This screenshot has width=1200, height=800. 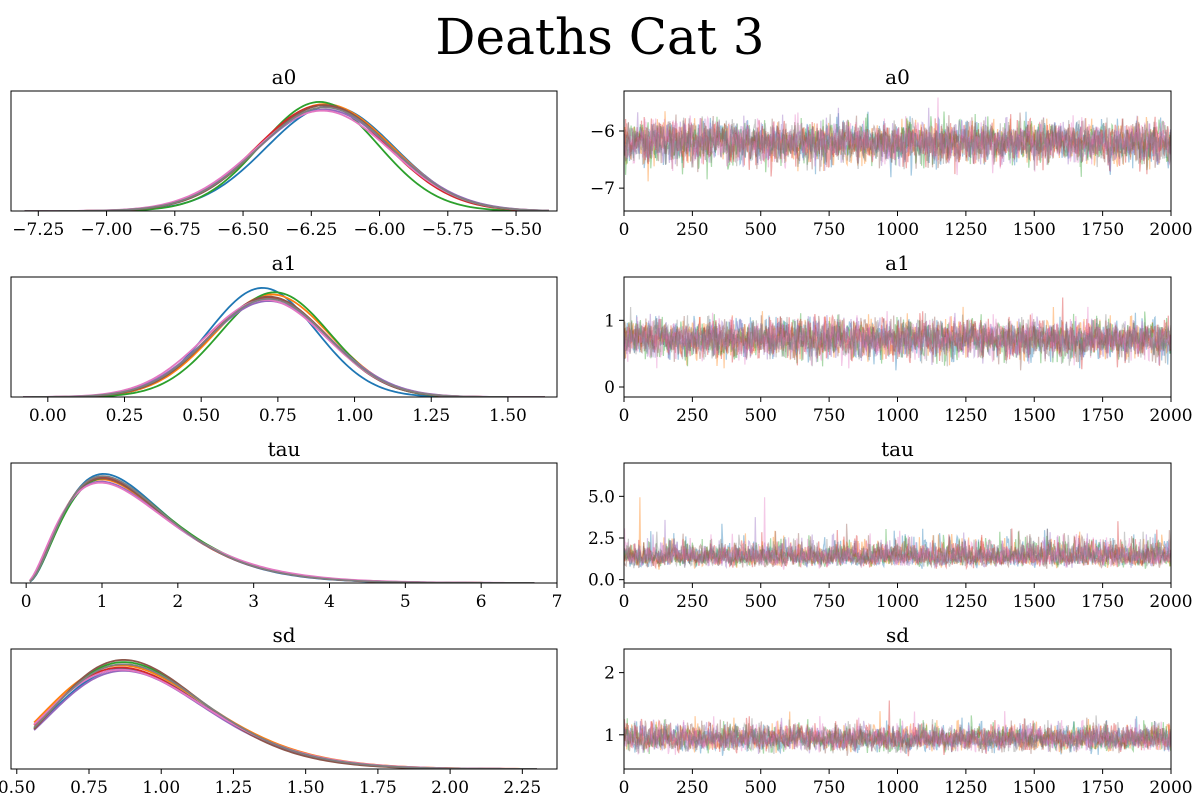 I want to click on x-tick-label: 0.00, so click(x=48, y=416).